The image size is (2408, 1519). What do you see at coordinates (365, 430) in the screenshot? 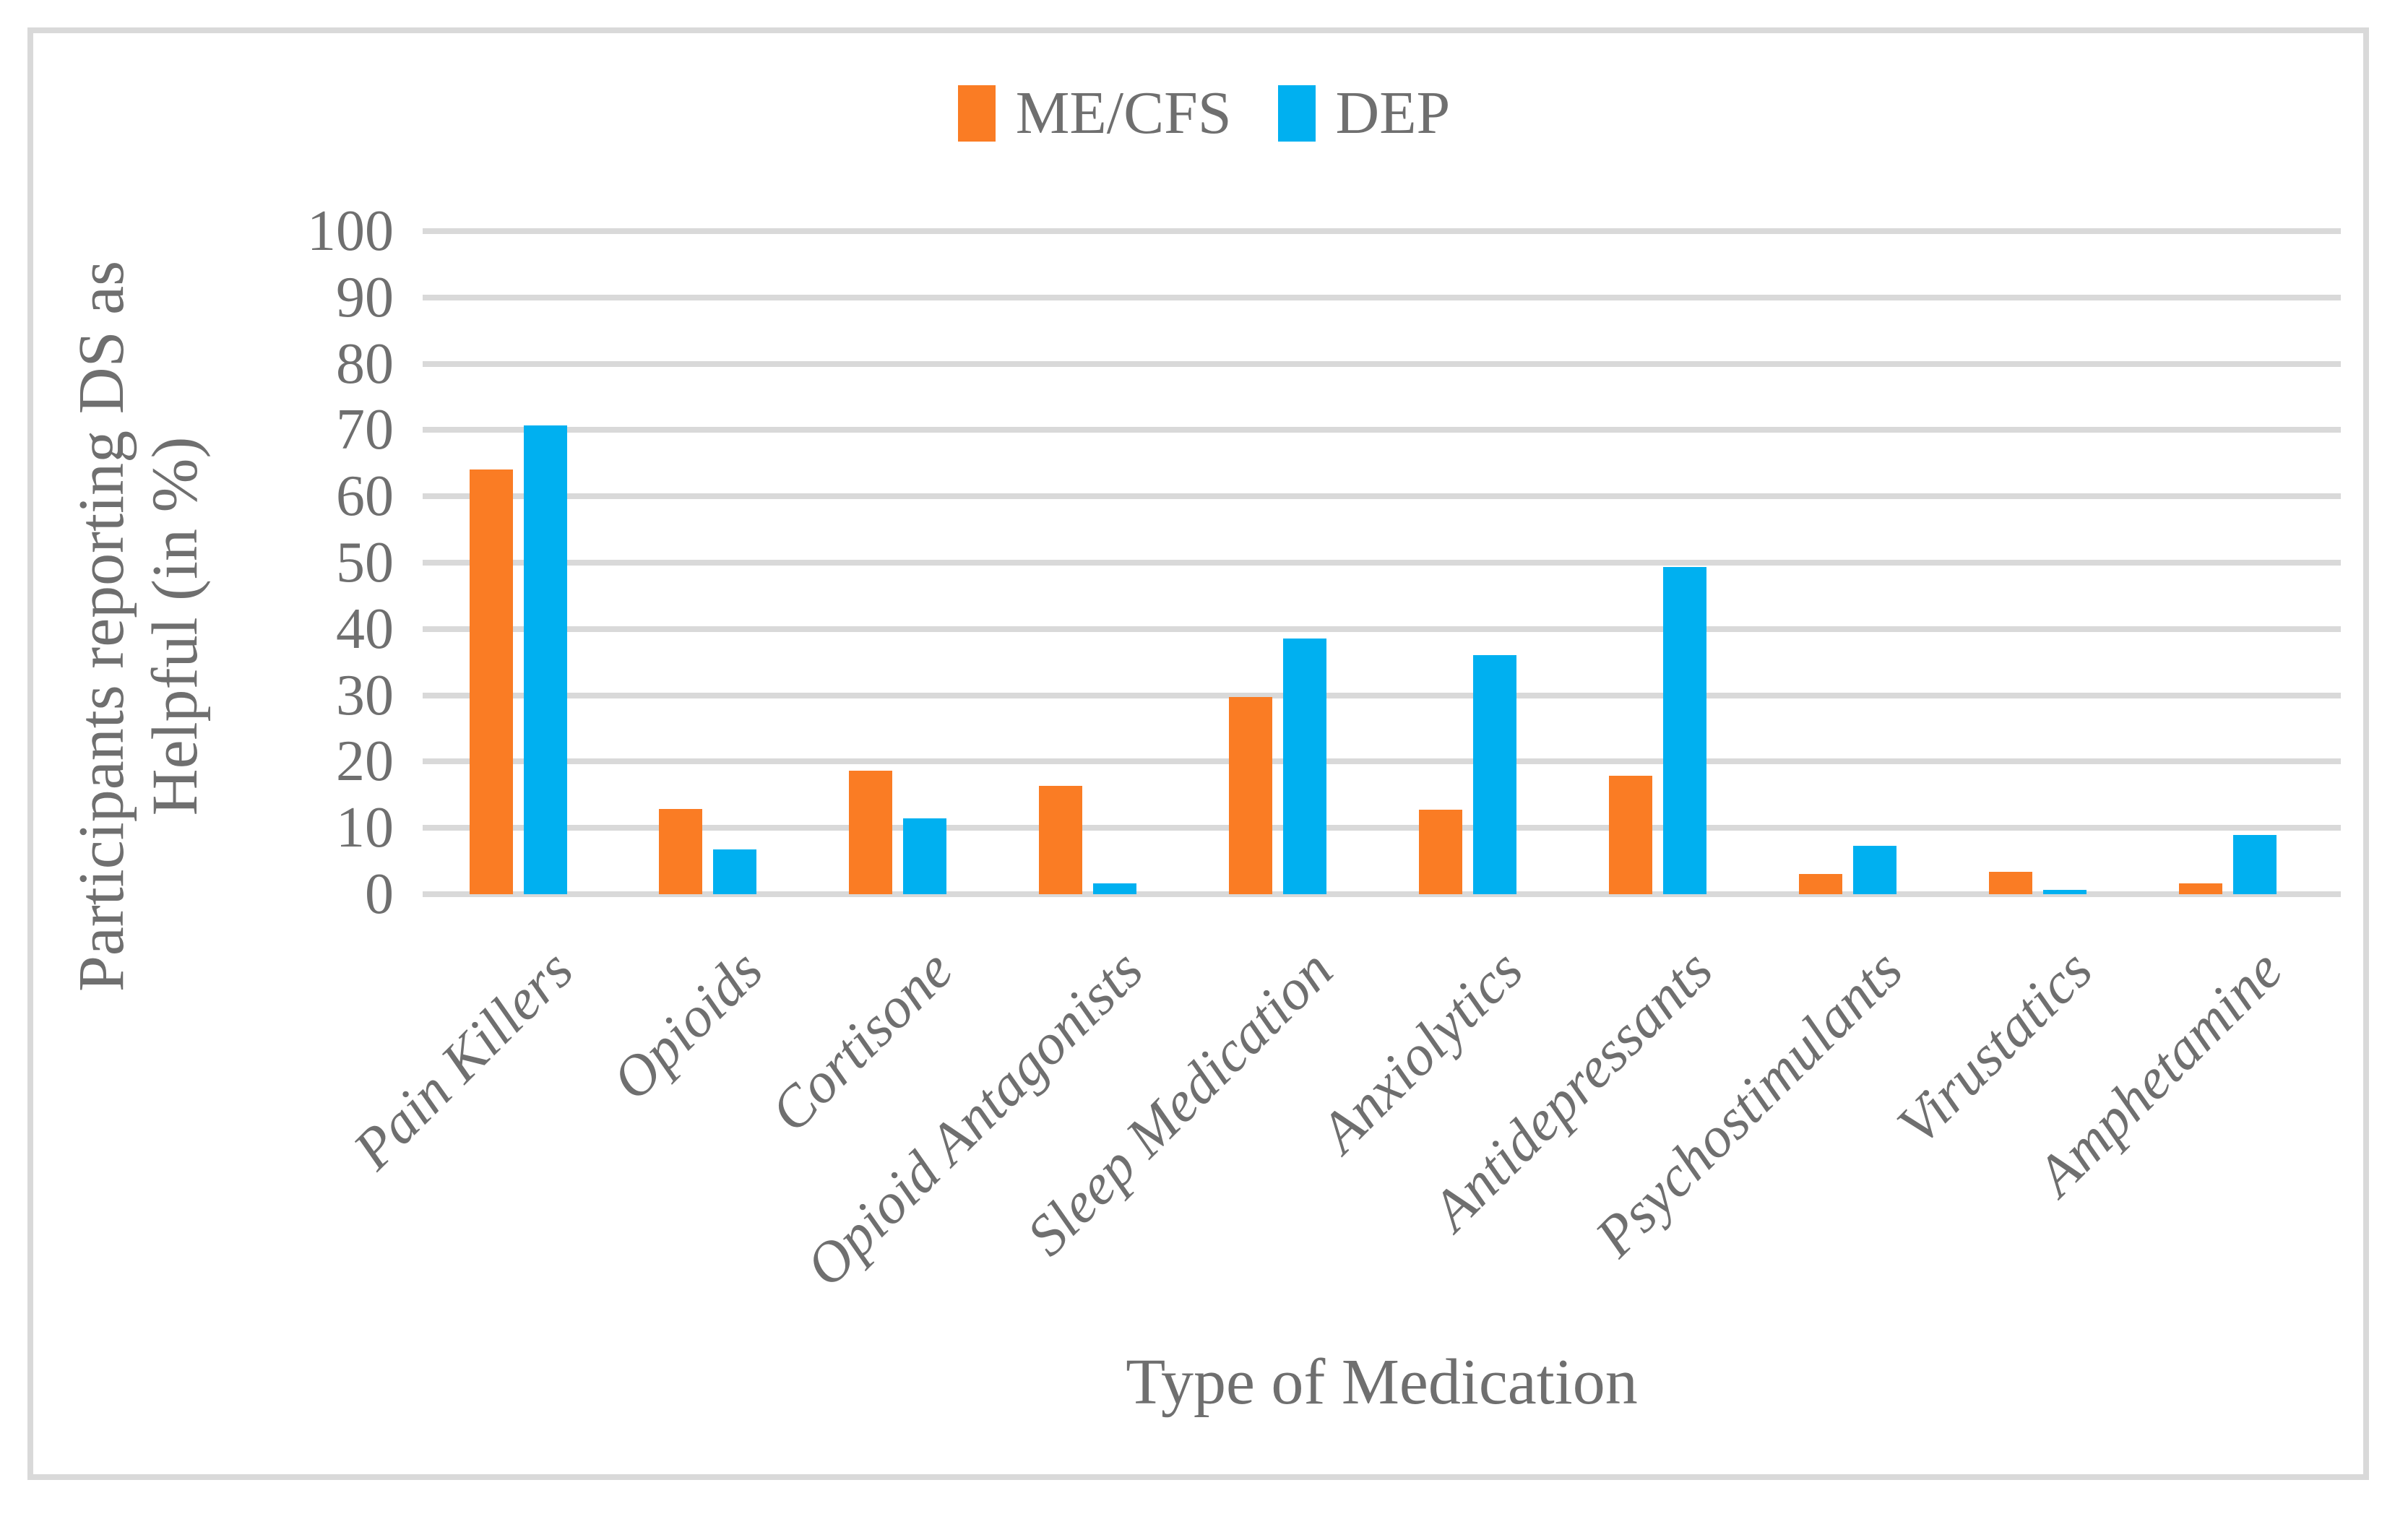
I see `y-tick-label-70: 70` at bounding box center [365, 430].